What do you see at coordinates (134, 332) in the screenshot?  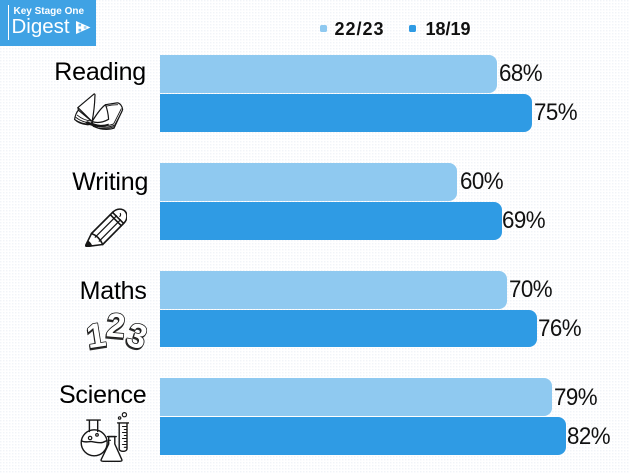 I see `svg-text: 3` at bounding box center [134, 332].